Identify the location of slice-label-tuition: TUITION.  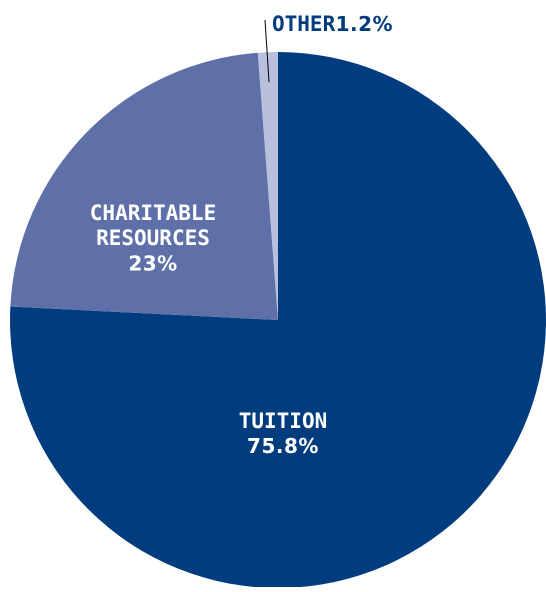
(283, 421).